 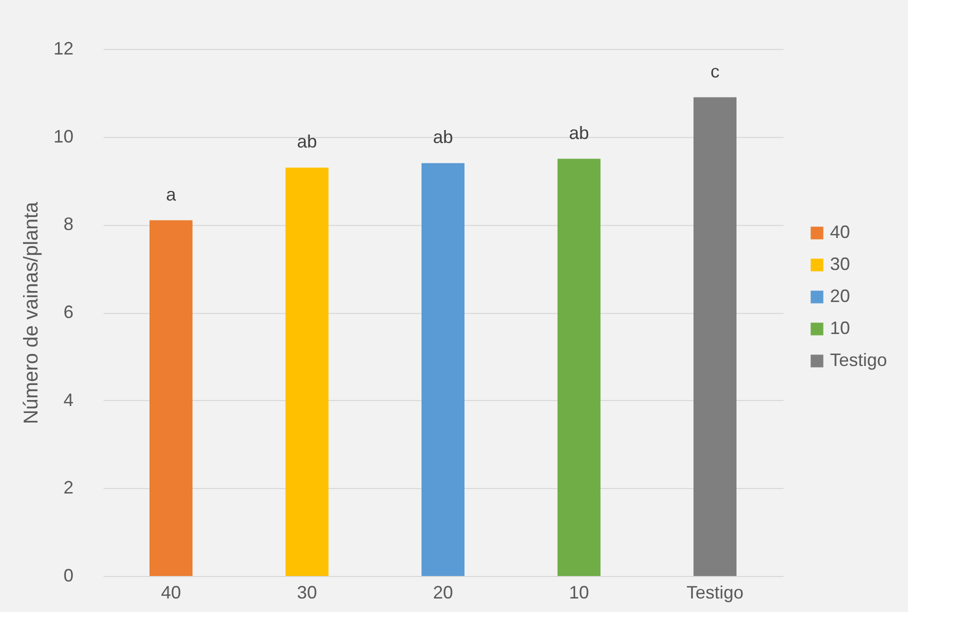 I want to click on annotation: c, so click(x=715, y=71).